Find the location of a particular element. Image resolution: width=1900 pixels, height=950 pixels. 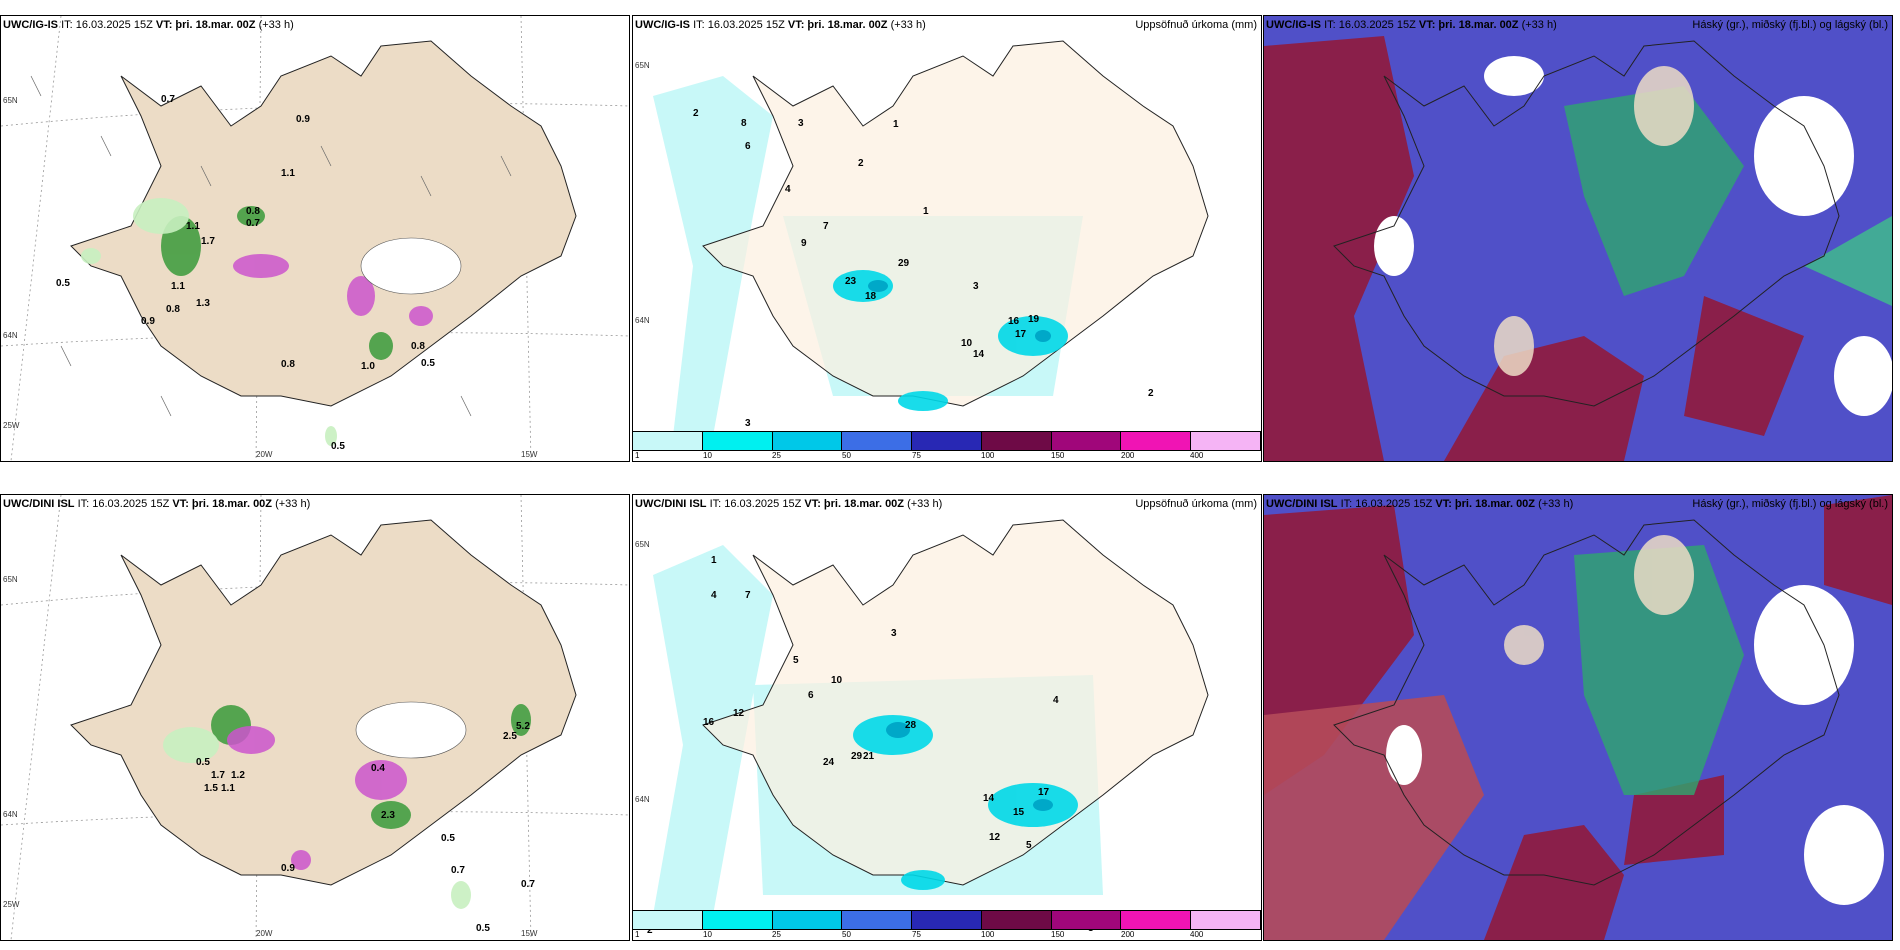

value-label: 2.3 is located at coordinates (388, 815).